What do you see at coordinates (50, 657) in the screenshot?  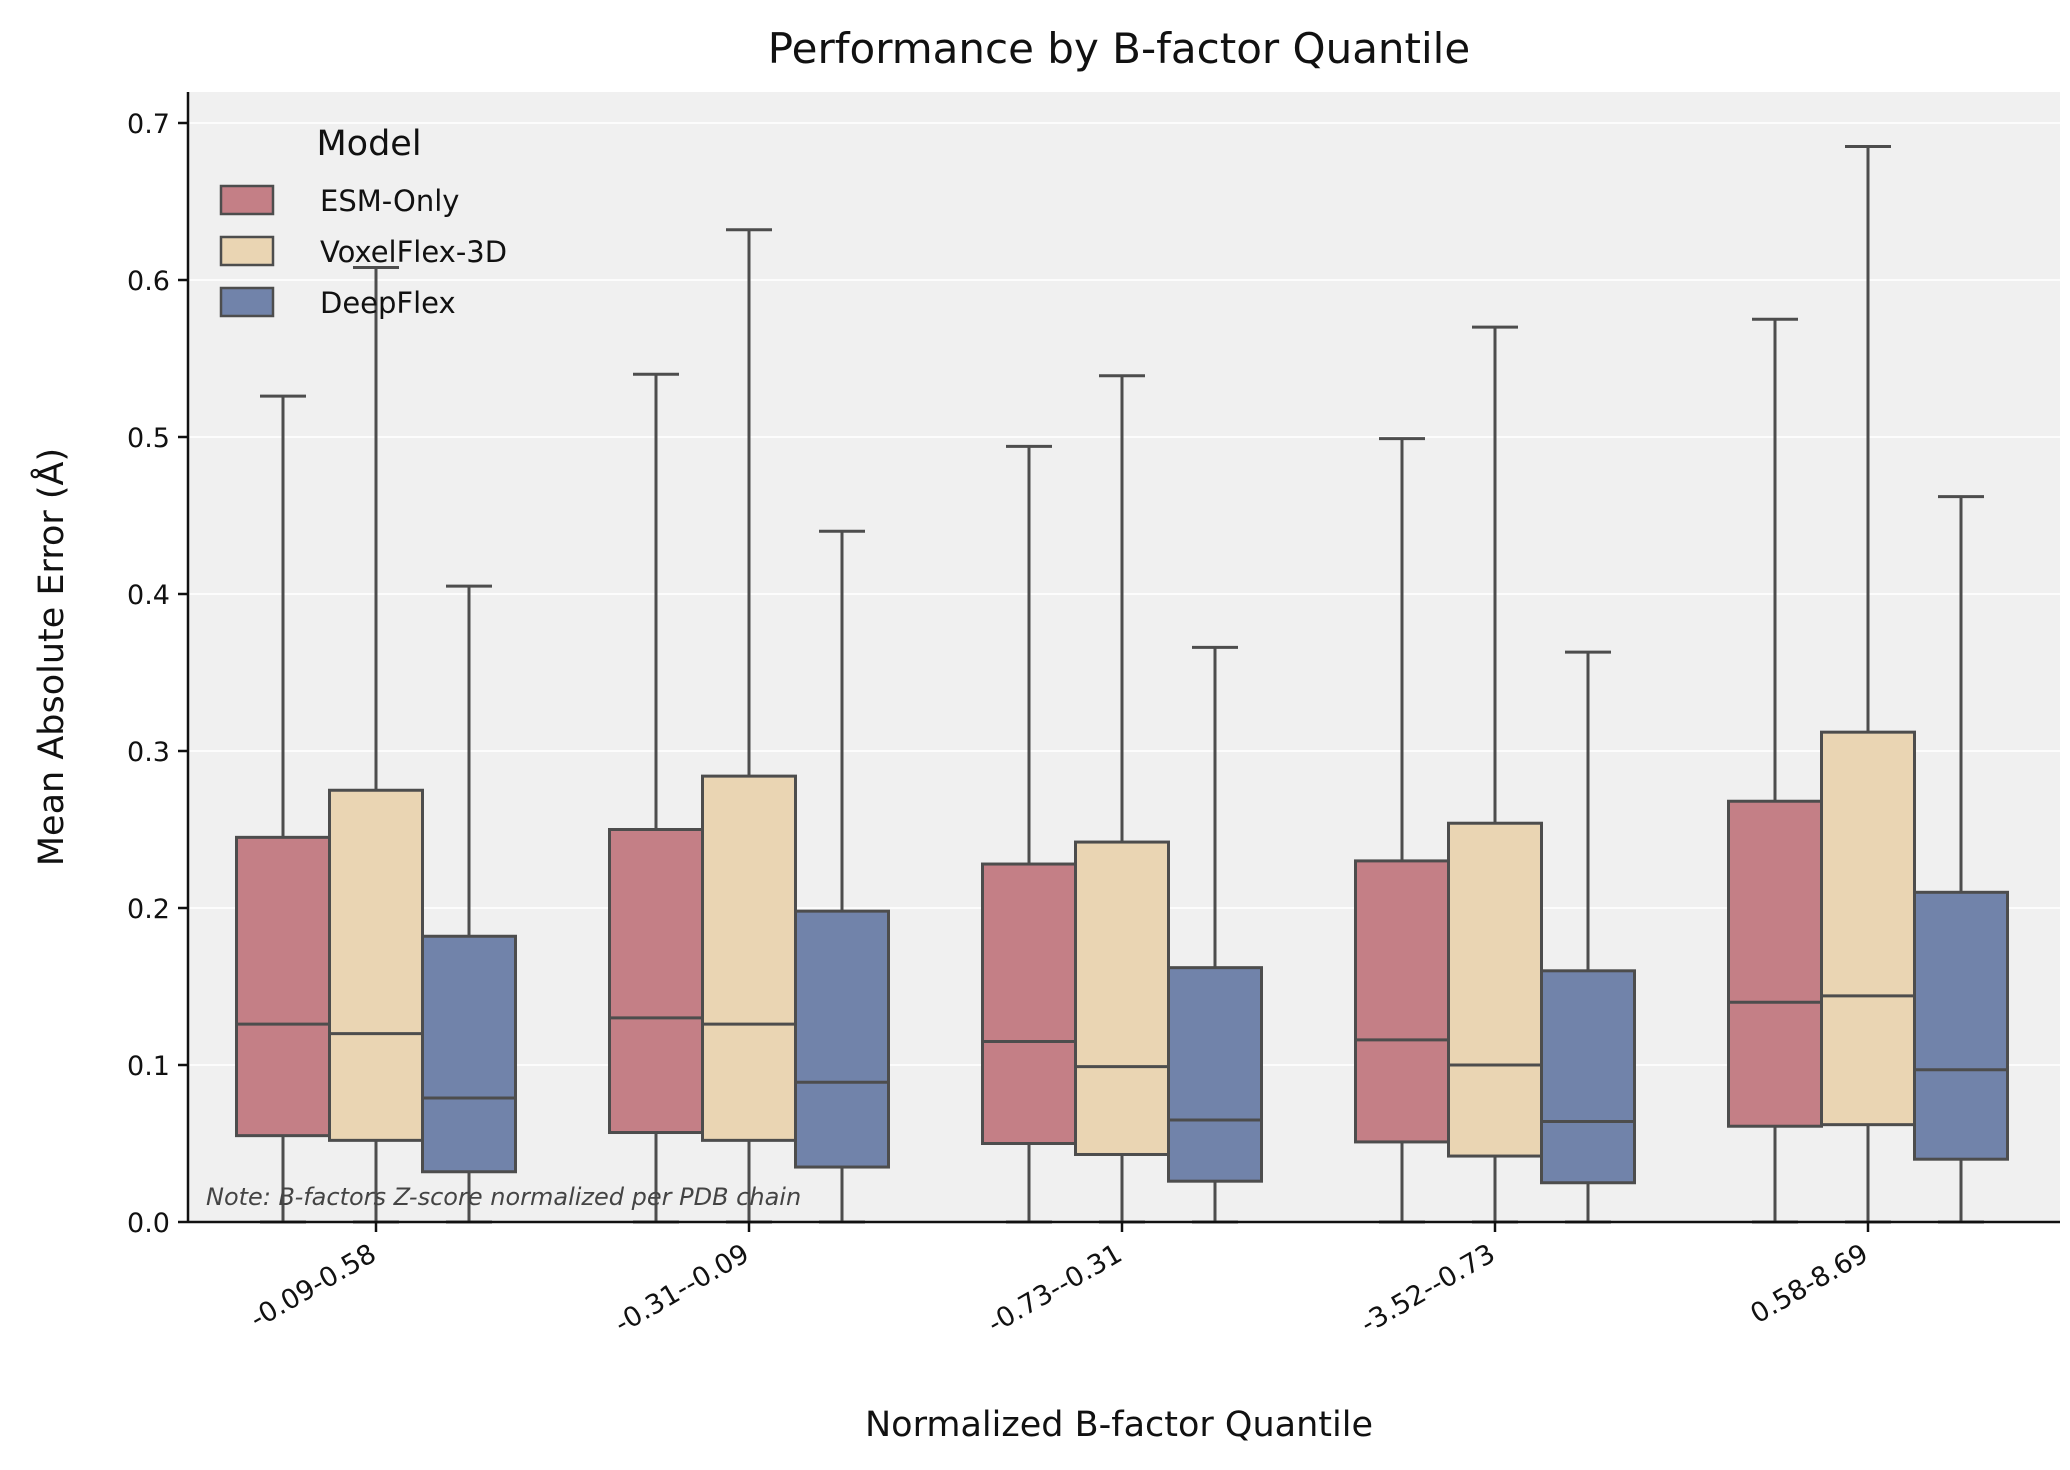 I see `y-axis-label: Mean Absolute Error (Å)` at bounding box center [50, 657].